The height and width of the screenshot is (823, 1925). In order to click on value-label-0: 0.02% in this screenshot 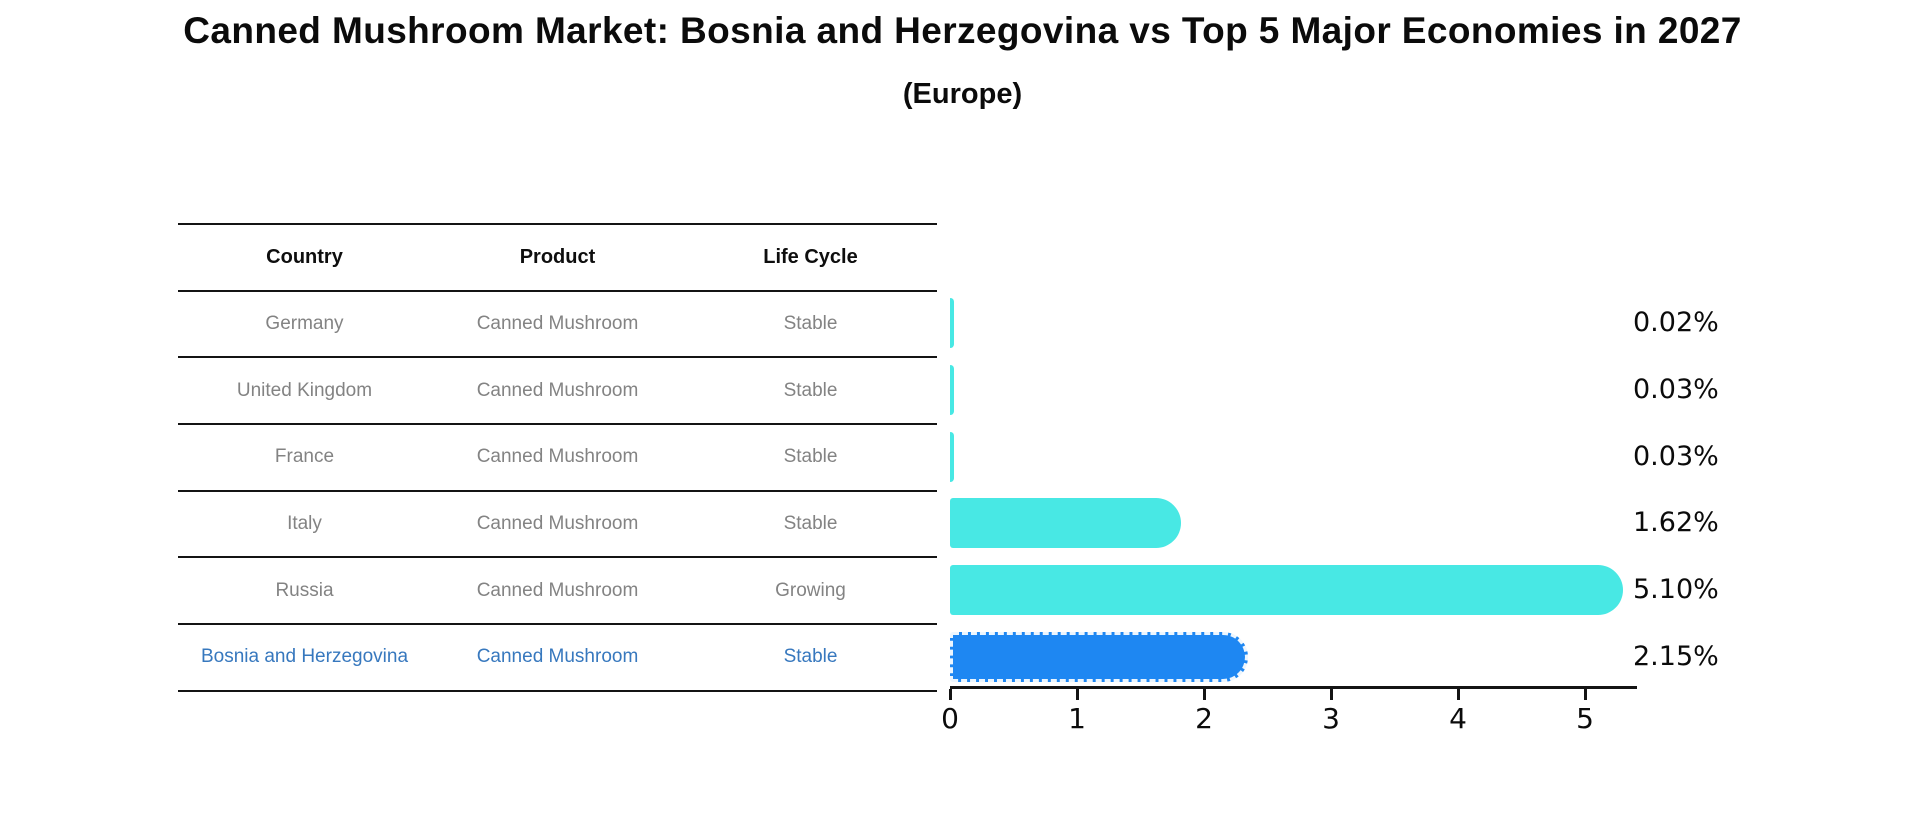, I will do `click(1676, 323)`.